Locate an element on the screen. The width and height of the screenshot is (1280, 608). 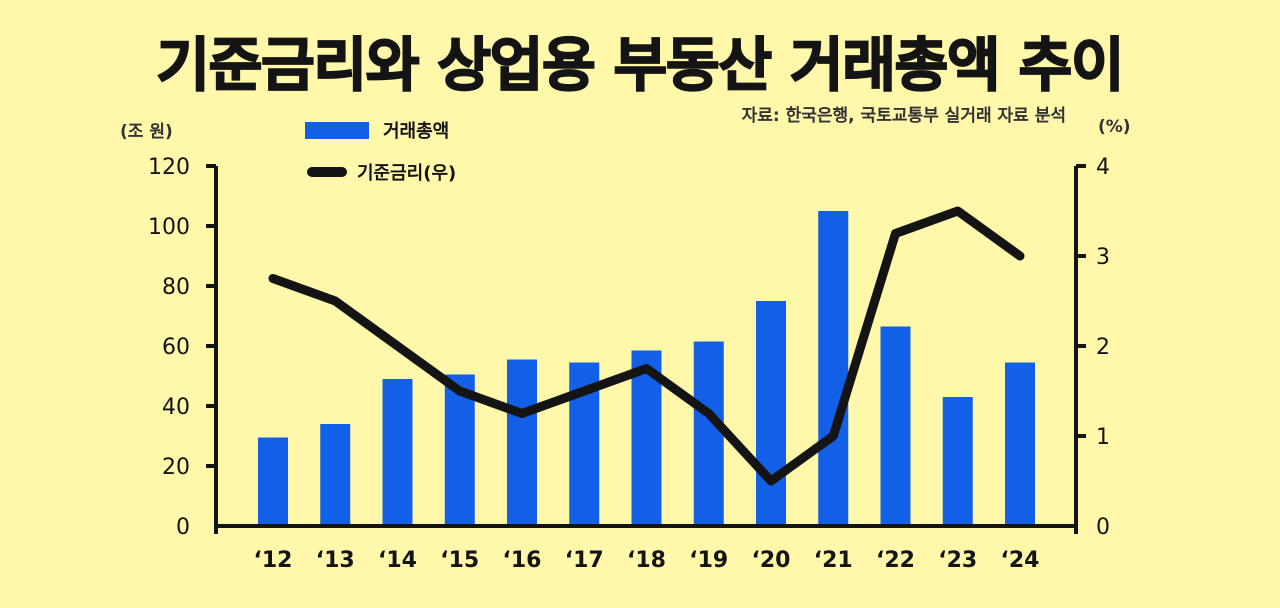
legend-label-transactions: 거래총액 is located at coordinates (416, 131).